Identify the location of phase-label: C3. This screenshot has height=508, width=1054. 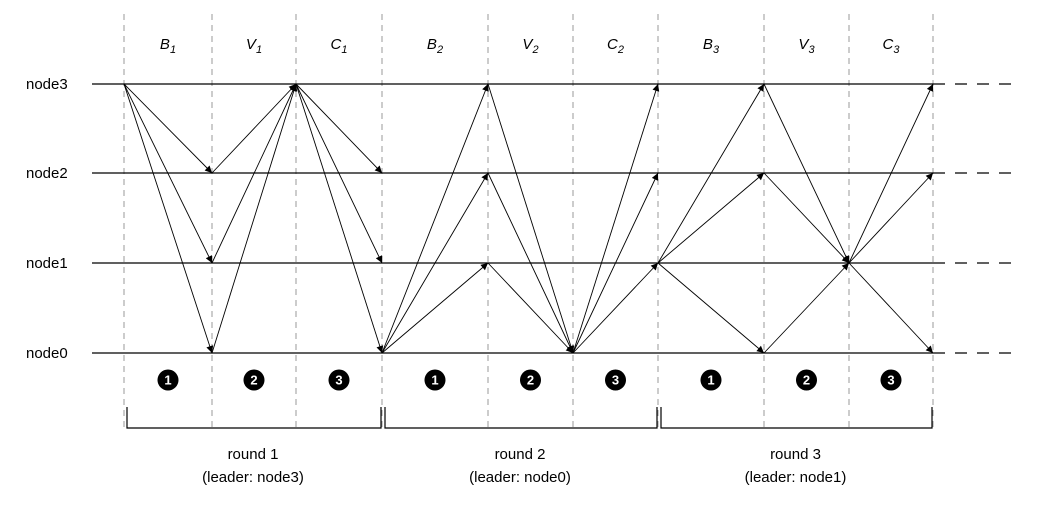
(892, 46).